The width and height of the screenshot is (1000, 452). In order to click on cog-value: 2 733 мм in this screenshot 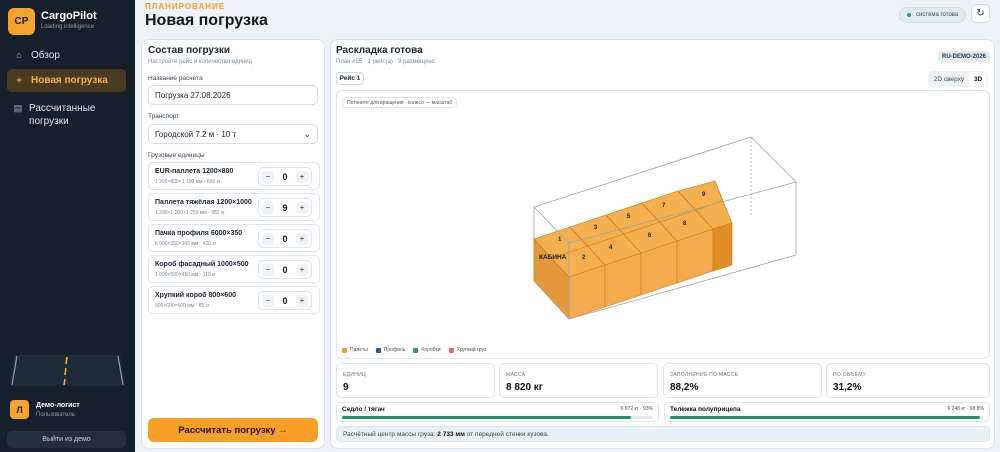, I will do `click(451, 434)`.